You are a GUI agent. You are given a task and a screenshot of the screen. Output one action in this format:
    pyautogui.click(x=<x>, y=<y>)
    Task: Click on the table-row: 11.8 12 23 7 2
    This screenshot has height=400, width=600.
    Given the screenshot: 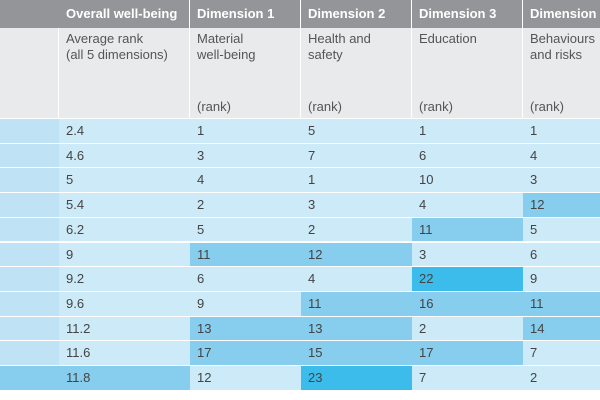 What is the action you would take?
    pyautogui.click(x=300, y=377)
    